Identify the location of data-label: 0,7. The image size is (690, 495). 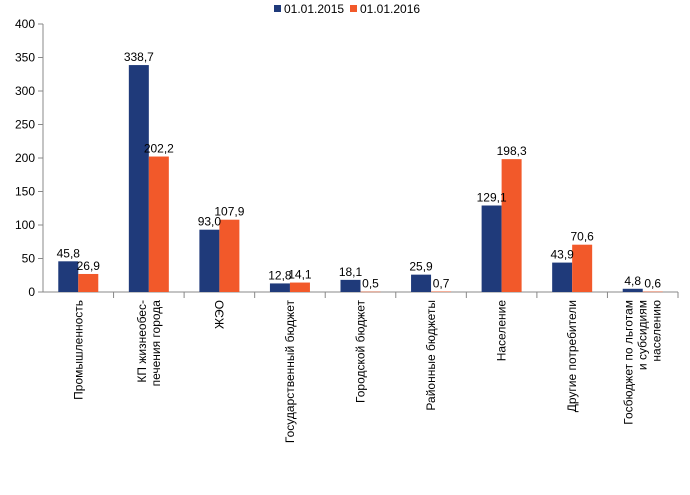
(441, 284).